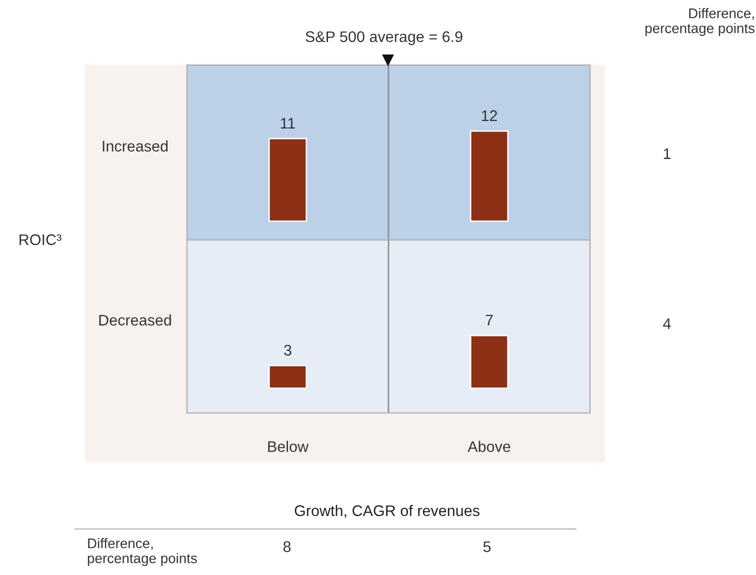  I want to click on text: 4, so click(667, 323).